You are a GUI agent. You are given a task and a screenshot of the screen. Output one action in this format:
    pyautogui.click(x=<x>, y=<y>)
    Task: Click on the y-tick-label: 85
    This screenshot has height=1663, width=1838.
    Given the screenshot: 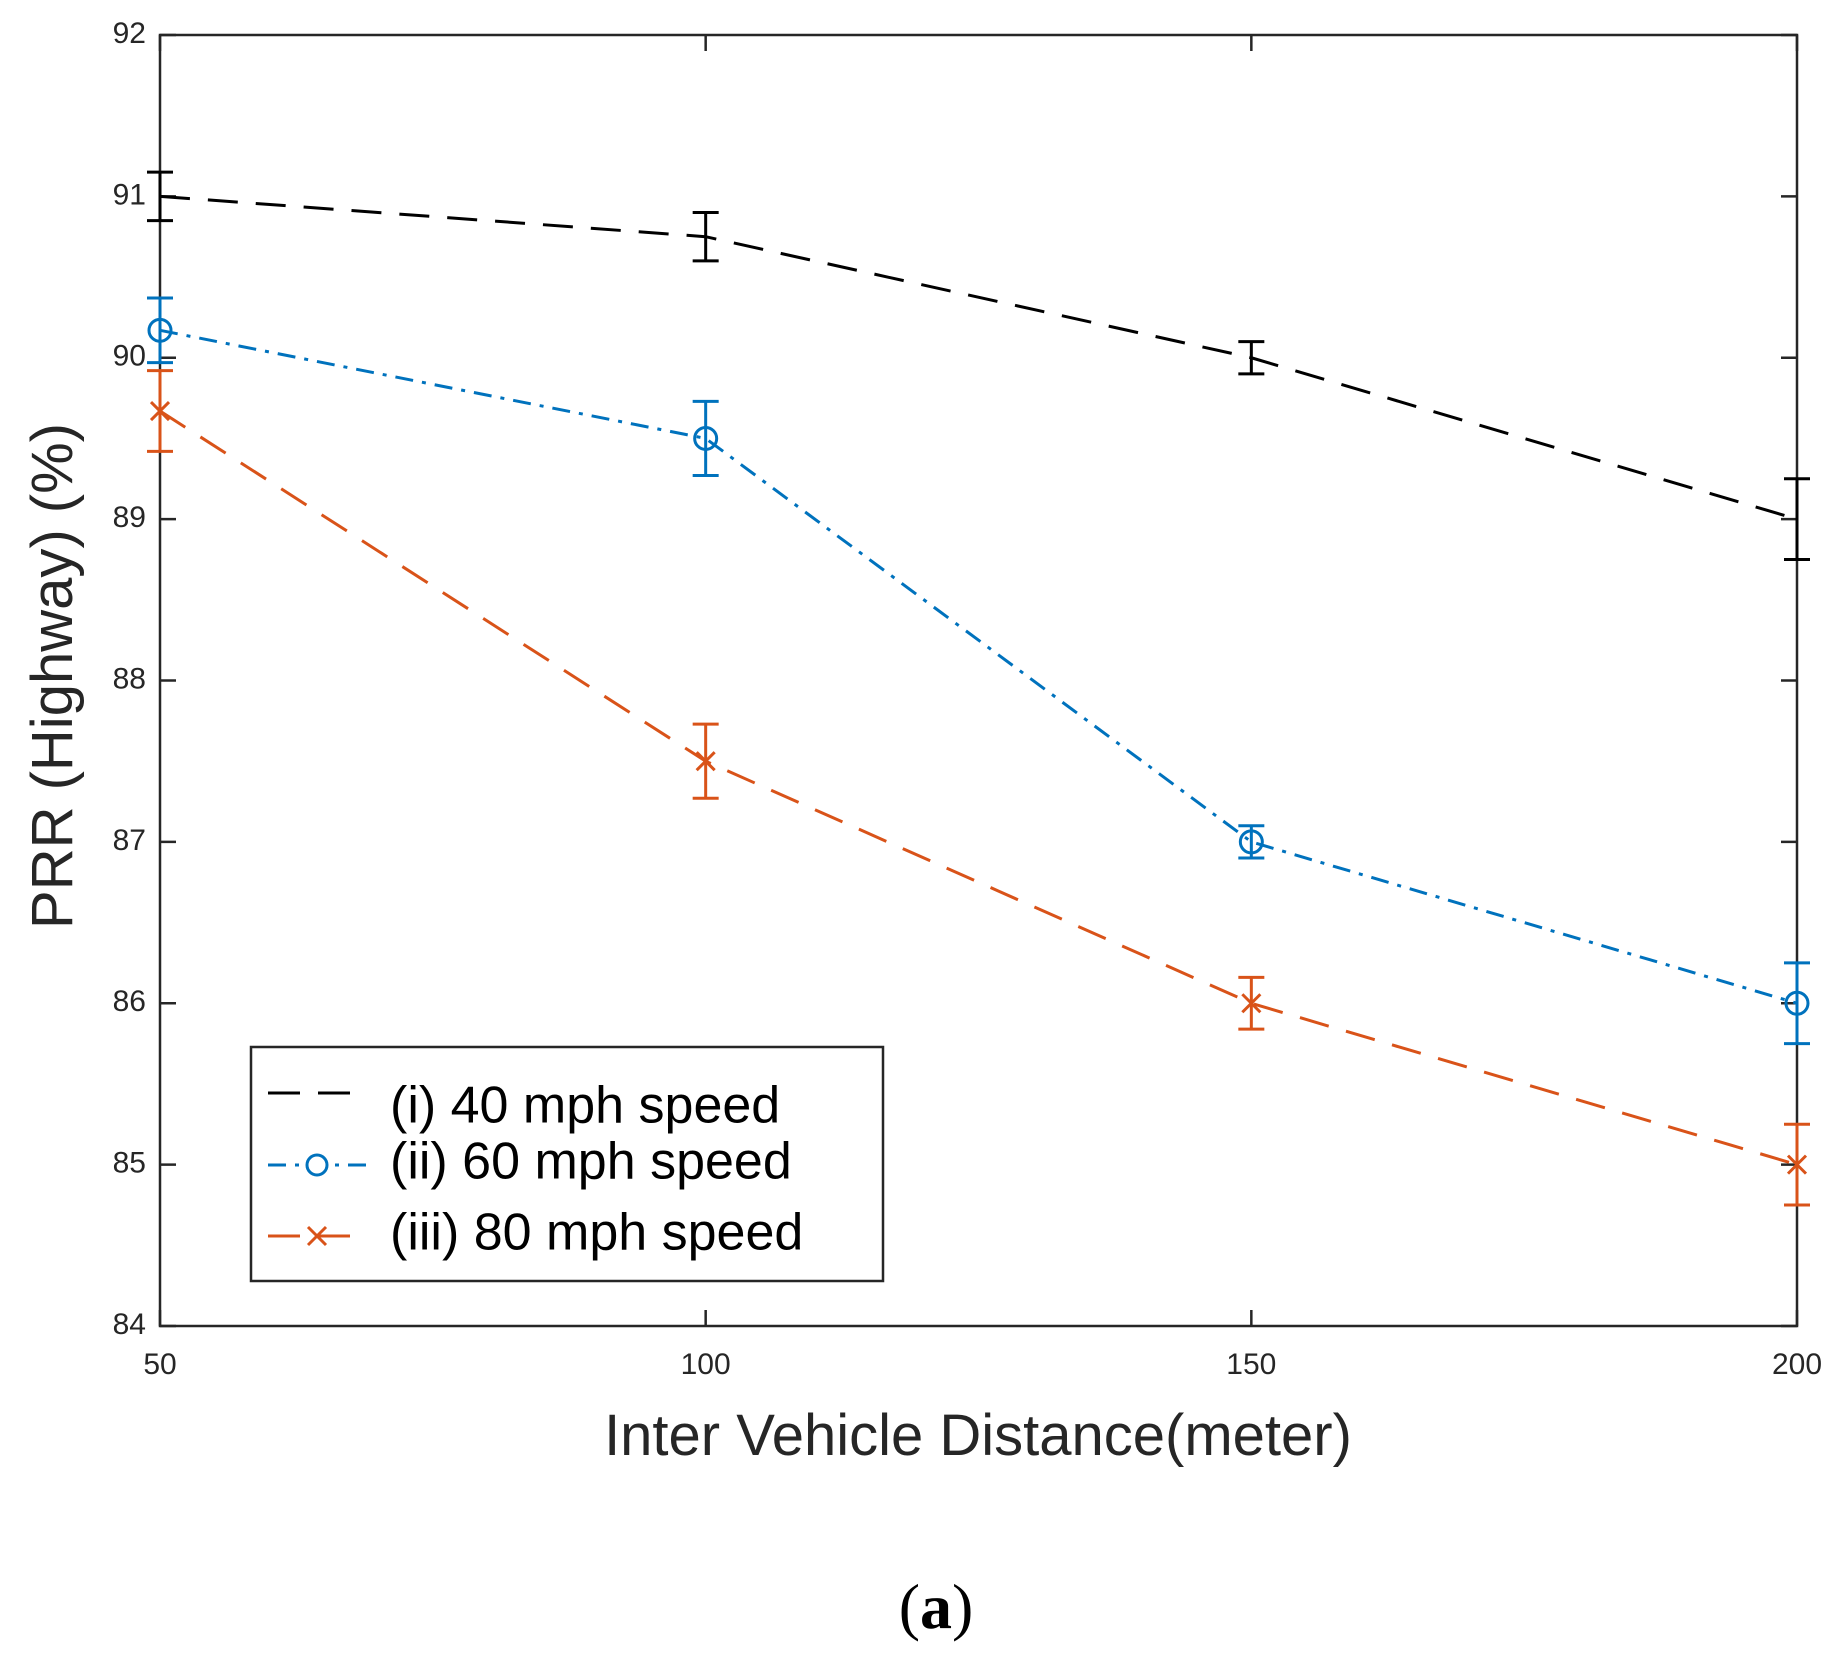 What is the action you would take?
    pyautogui.click(x=129, y=1163)
    